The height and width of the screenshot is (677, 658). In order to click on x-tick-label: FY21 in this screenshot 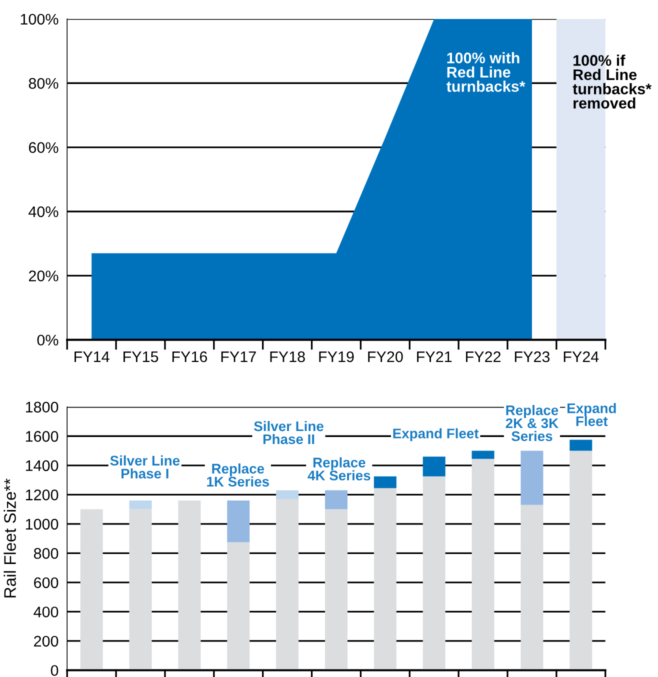, I will do `click(434, 356)`.